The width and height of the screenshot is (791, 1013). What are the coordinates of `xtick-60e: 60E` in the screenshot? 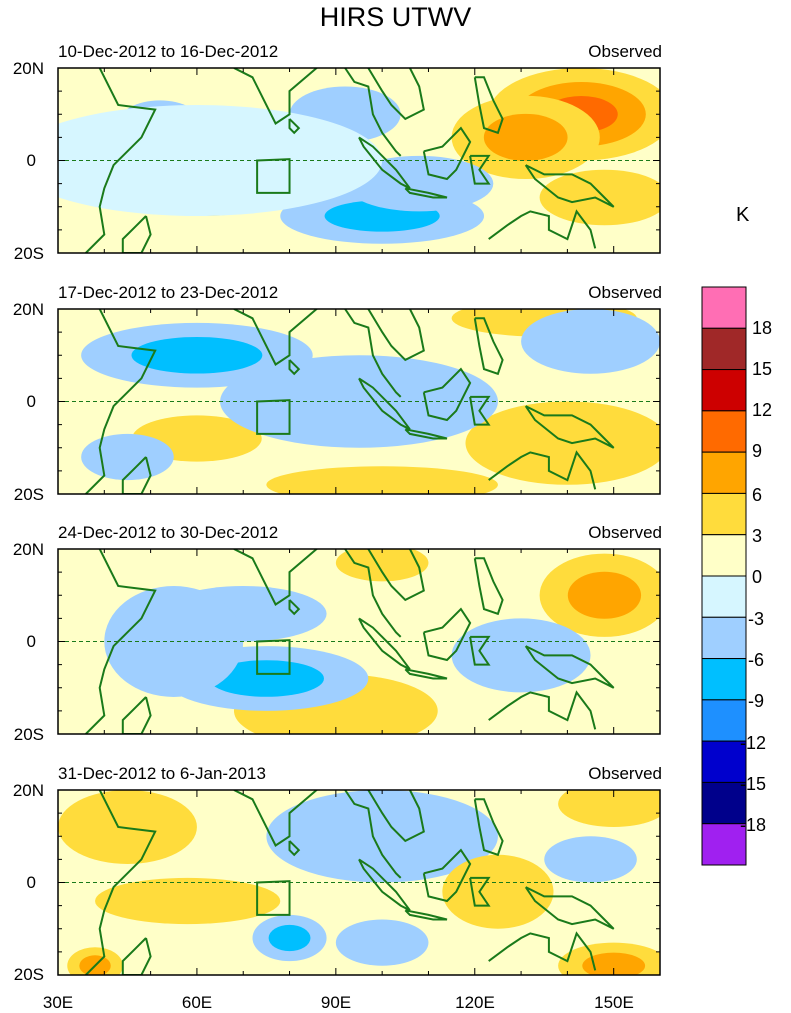 It's located at (197, 1002).